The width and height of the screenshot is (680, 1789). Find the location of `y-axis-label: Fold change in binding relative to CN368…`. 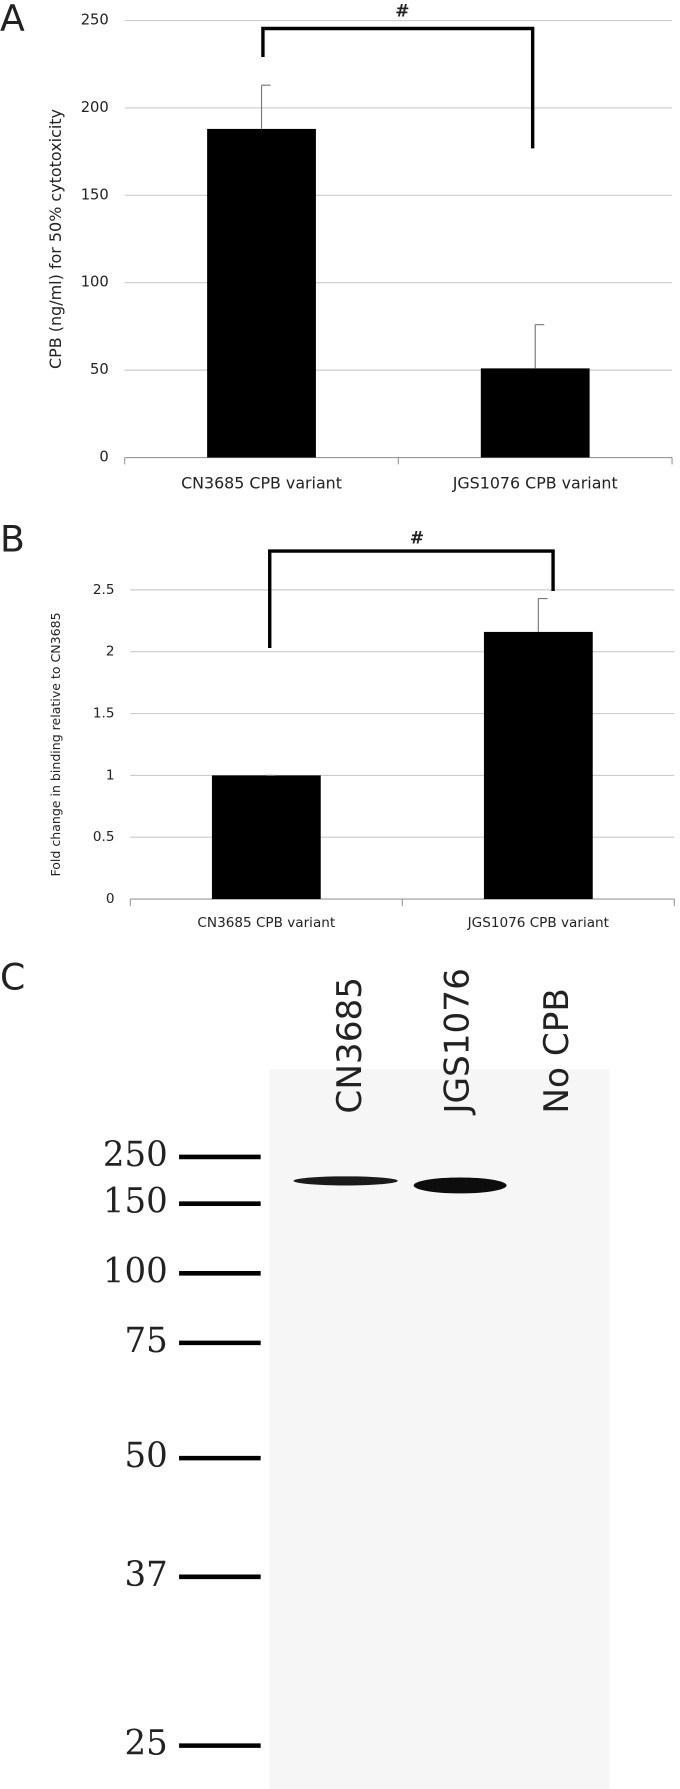

y-axis-label: Fold change in binding relative to CN368… is located at coordinates (55, 744).